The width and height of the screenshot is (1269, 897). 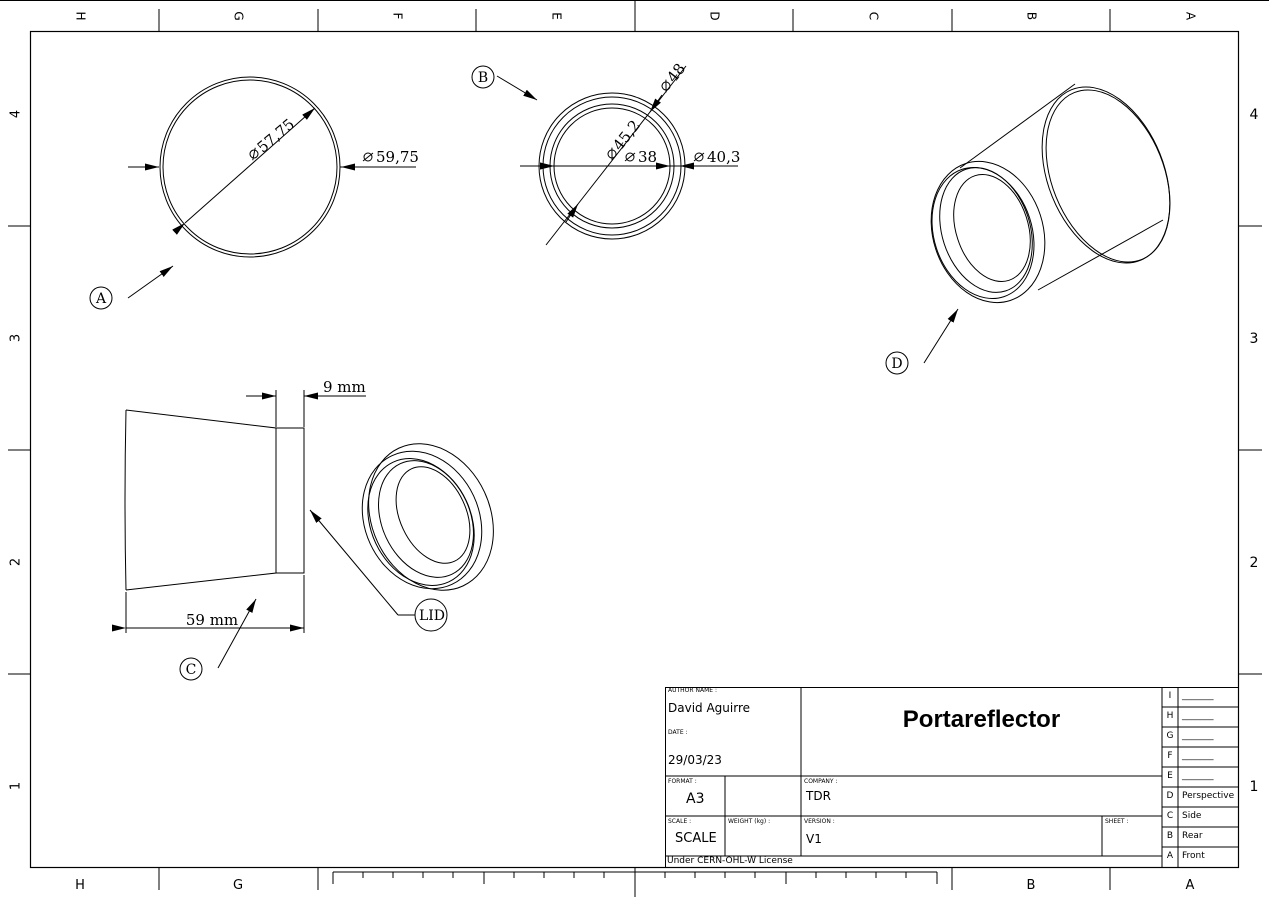 I want to click on revision-text-F: _______, so click(x=1198, y=756).